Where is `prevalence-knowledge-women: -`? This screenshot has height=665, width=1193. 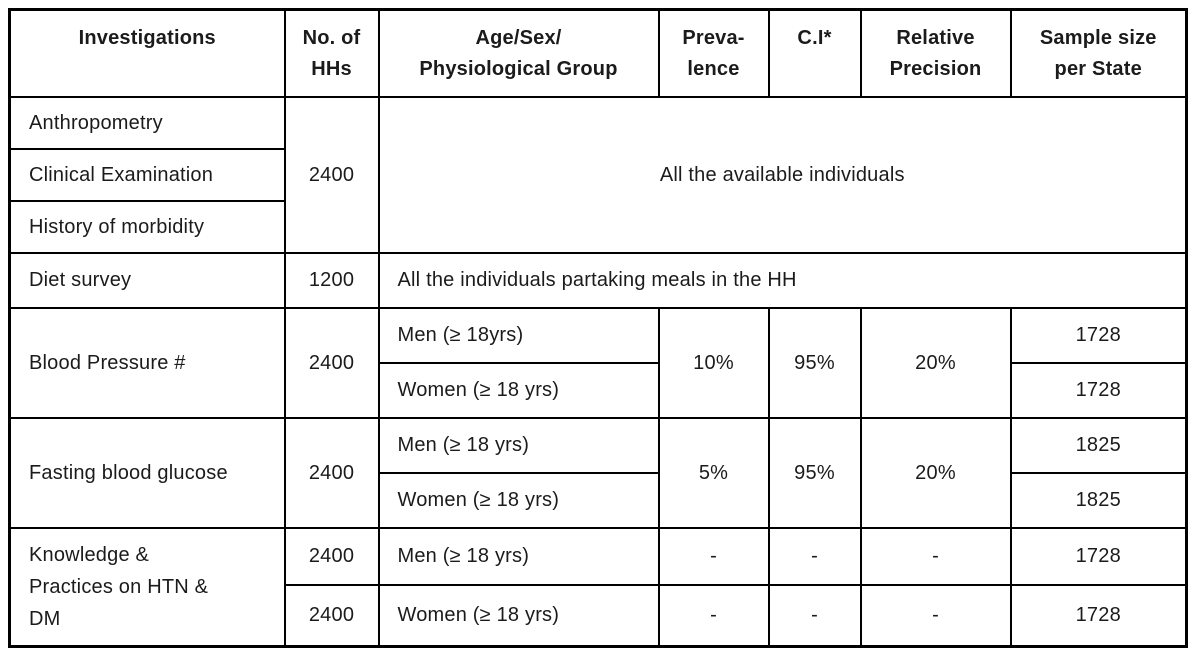
prevalence-knowledge-women: - is located at coordinates (713, 615).